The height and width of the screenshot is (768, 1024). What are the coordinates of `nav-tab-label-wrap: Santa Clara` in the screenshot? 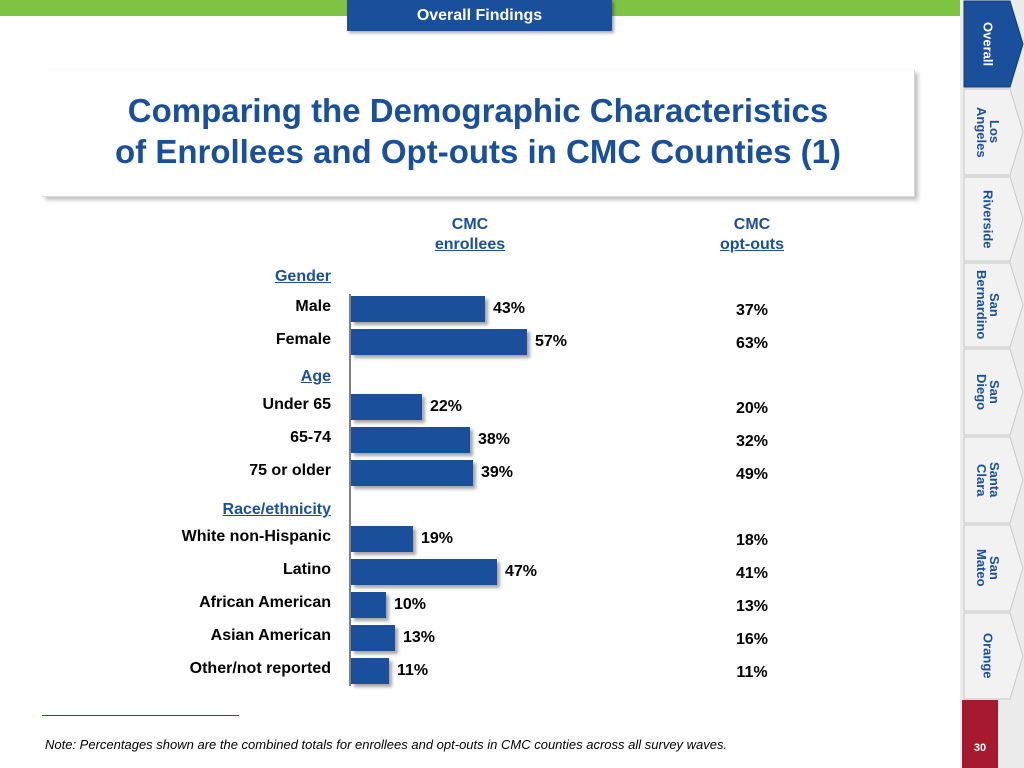 It's located at (988, 480).